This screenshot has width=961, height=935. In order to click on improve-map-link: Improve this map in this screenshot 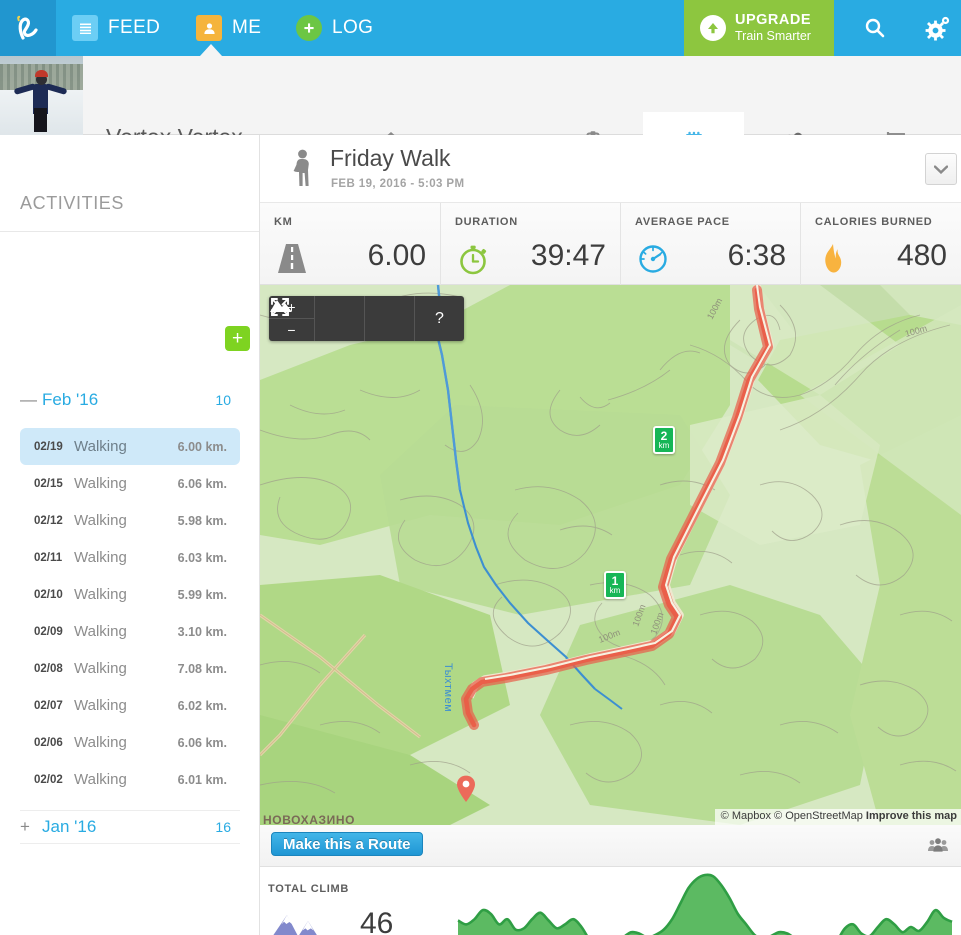, I will do `click(911, 816)`.